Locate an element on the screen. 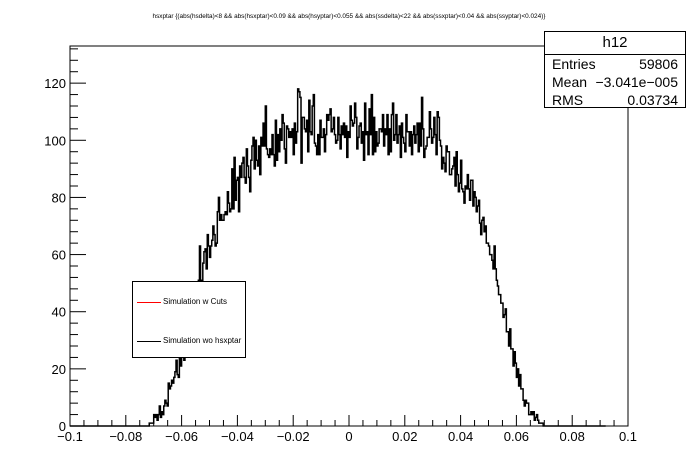 Image resolution: width=698 pixels, height=474 pixels. stats-row-rms: RMS 0.03734 is located at coordinates (615, 100).